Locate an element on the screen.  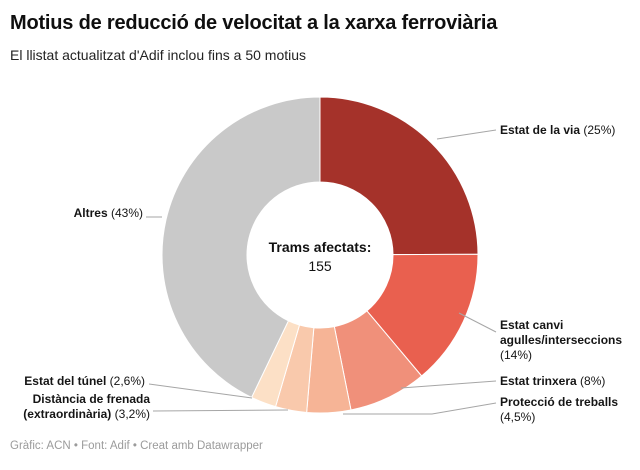
label-estat-canvi-agulles: Estat canvi agulles/interseccions (14%) is located at coordinates (566, 340).